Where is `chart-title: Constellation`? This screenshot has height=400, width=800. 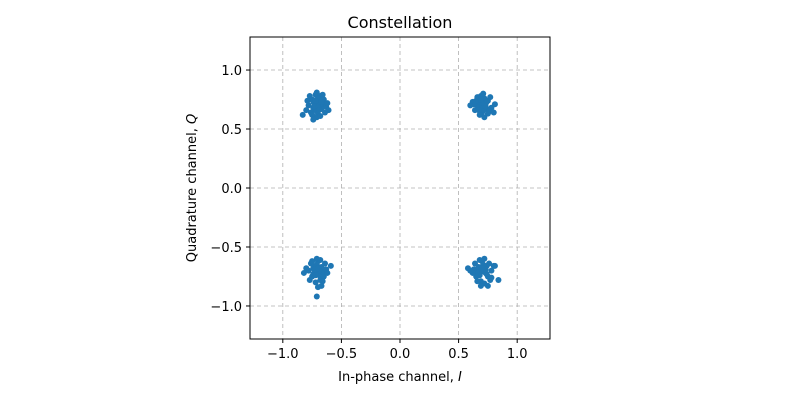 chart-title: Constellation is located at coordinates (400, 22).